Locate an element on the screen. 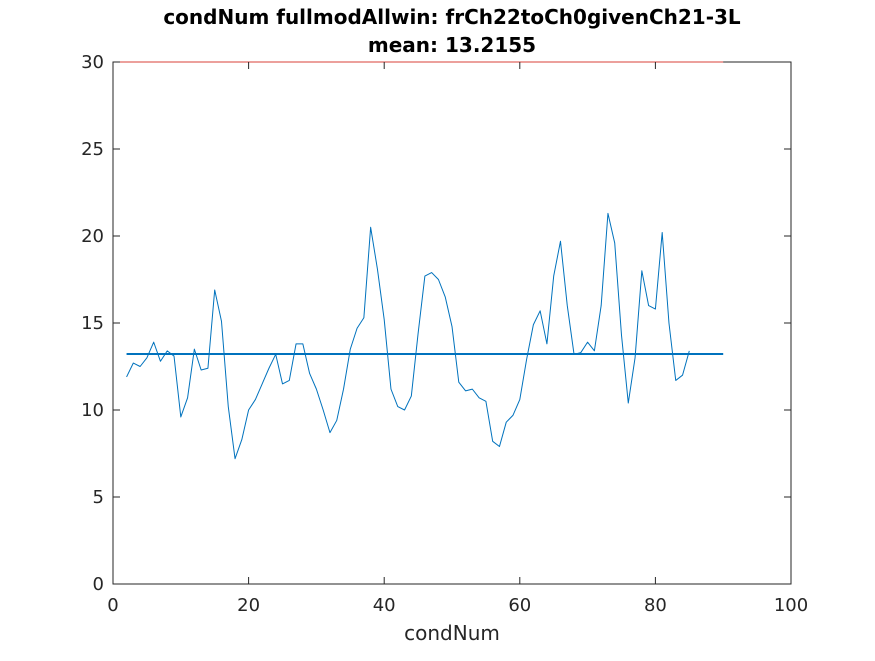 Image resolution: width=875 pixels, height=661 pixels. x-axis-label: condNum is located at coordinates (452, 633).